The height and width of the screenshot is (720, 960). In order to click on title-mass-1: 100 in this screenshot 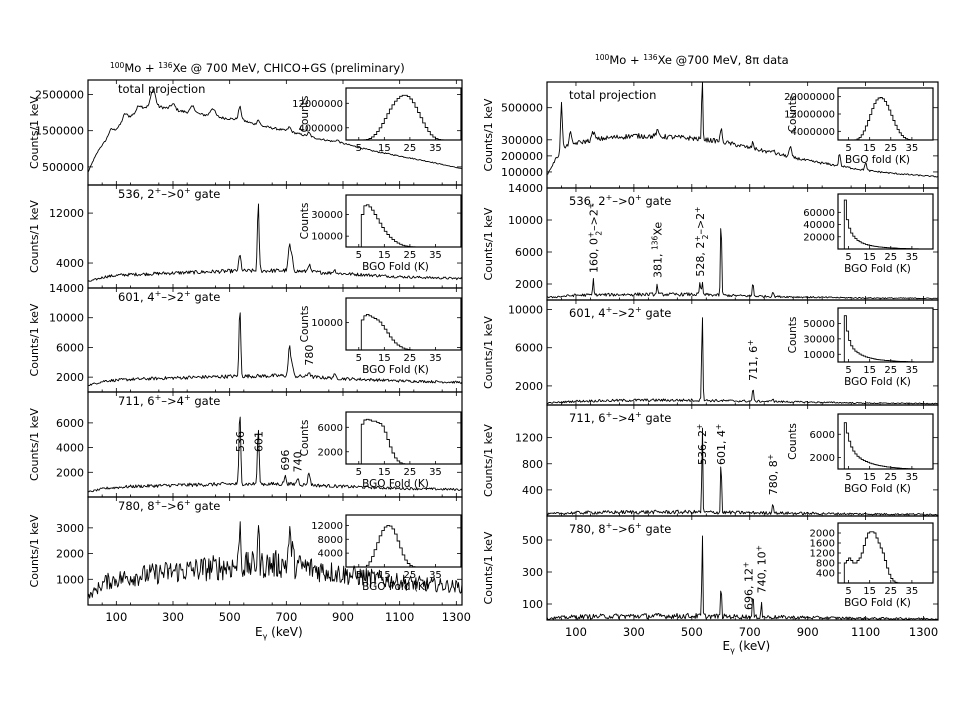, I will do `click(117, 65)`.